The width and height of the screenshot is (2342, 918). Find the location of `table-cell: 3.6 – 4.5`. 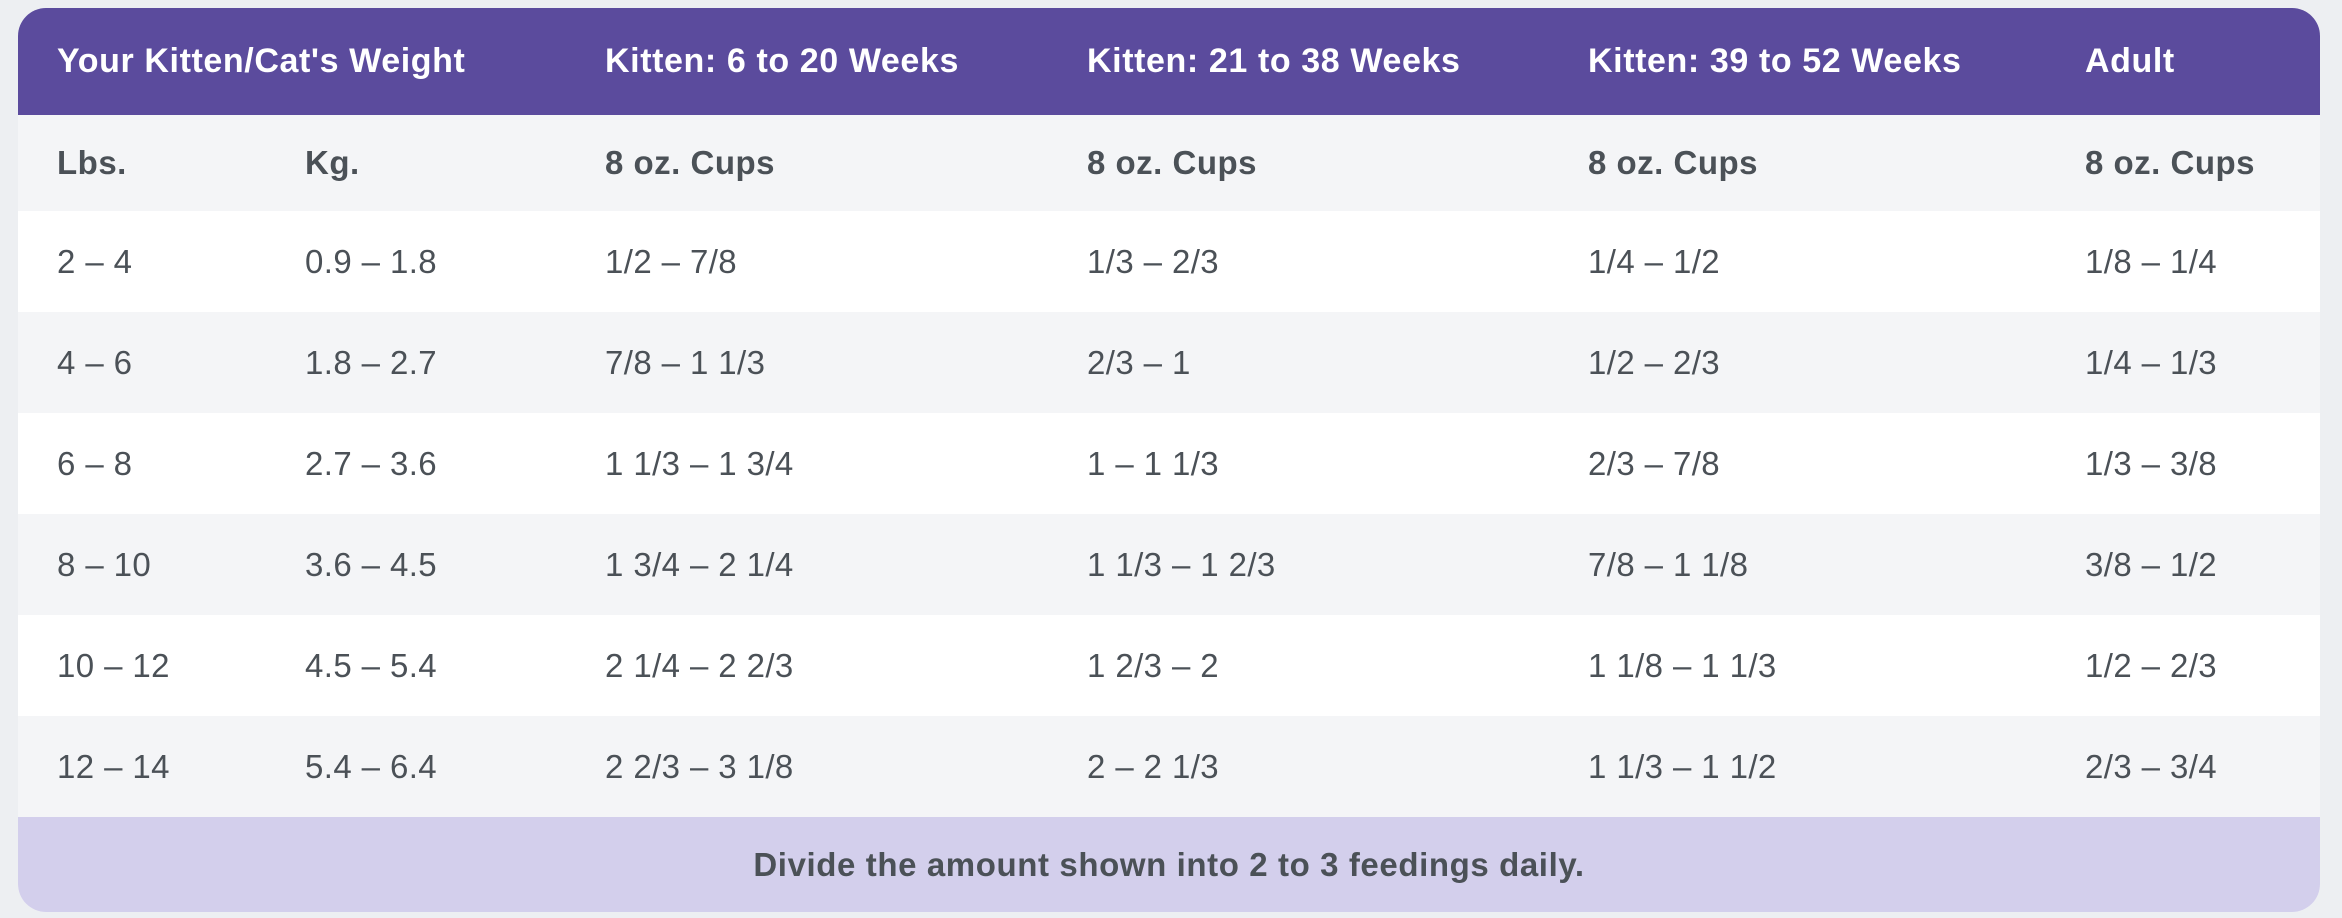

table-cell: 3.6 – 4.5 is located at coordinates (371, 564).